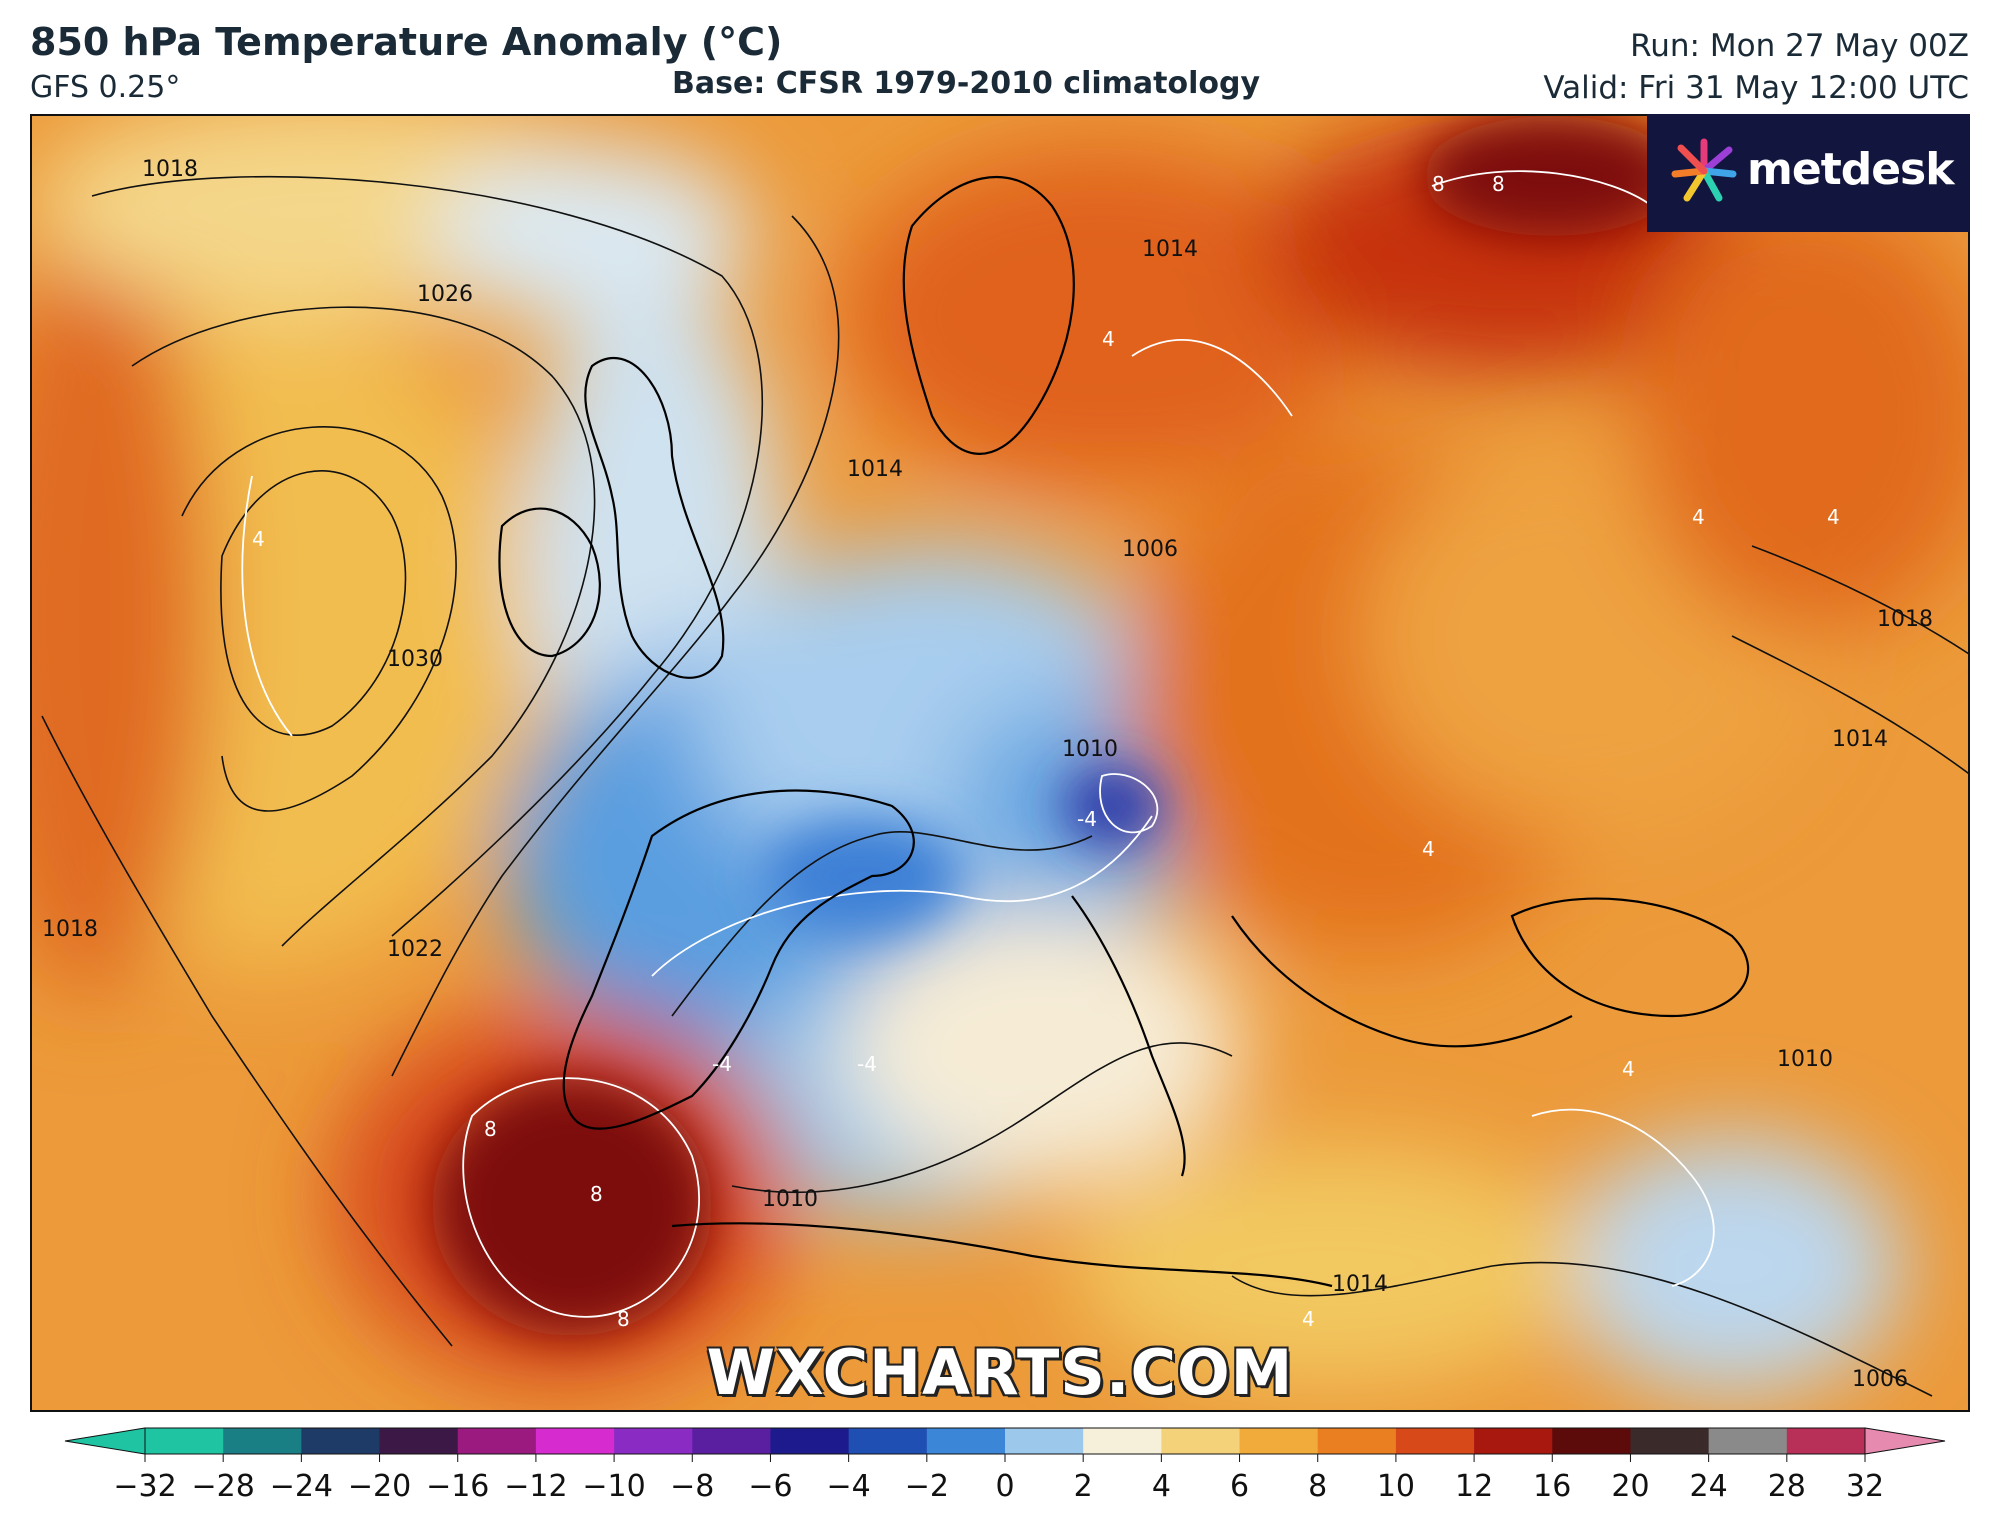 This screenshot has width=2000, height=1531. Describe the element at coordinates (692, 1486) in the screenshot. I see `colorbar-tick-label: −8` at that location.